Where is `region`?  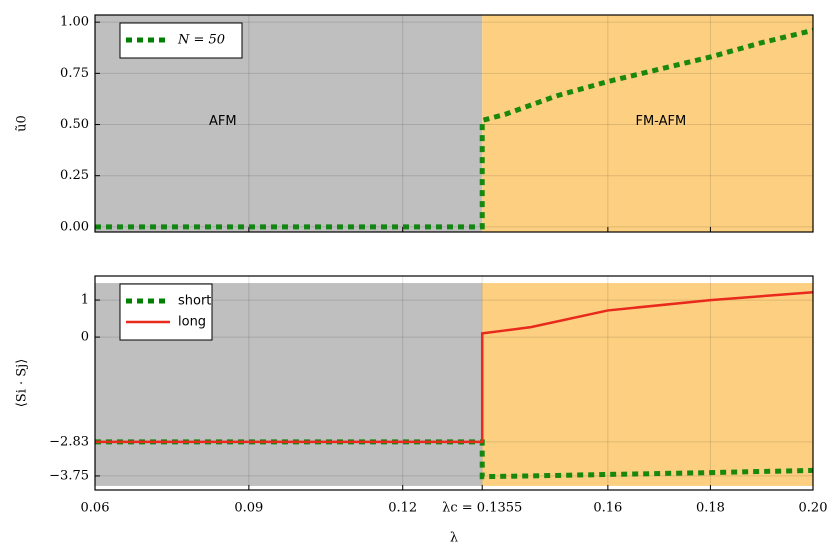 region is located at coordinates (647, 384).